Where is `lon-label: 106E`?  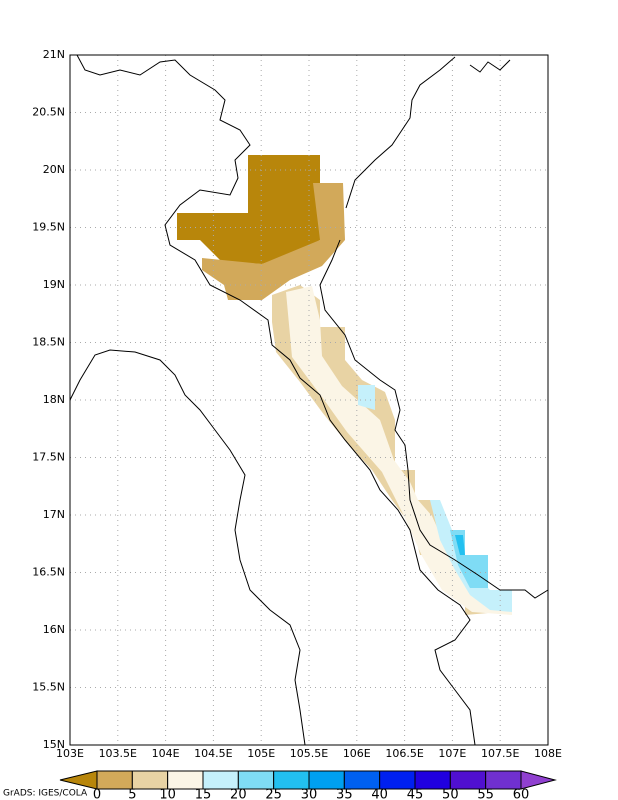
lon-label: 106E is located at coordinates (357, 753).